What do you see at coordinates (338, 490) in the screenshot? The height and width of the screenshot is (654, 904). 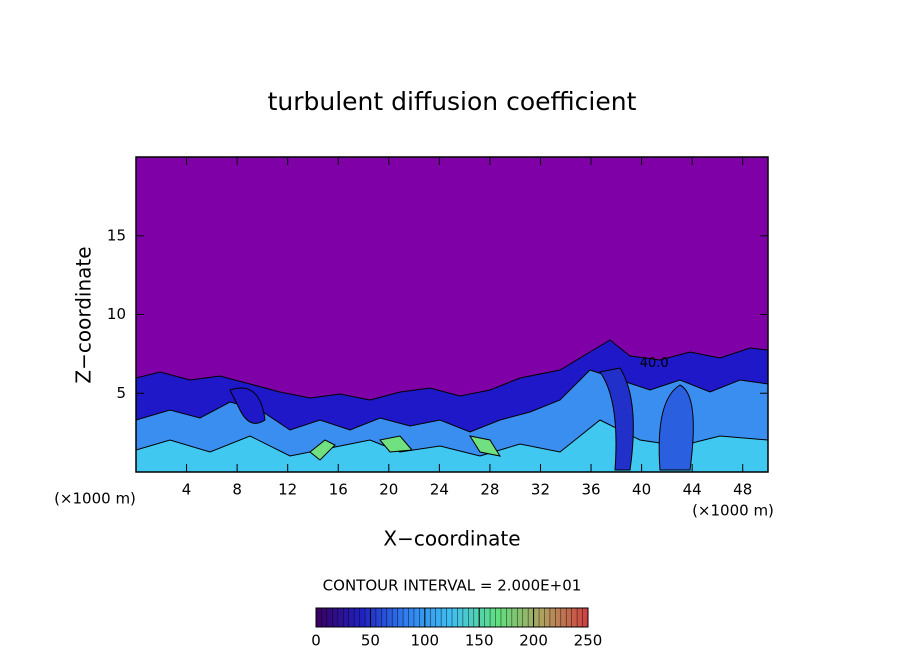 I see `x-tick-label: 16` at bounding box center [338, 490].